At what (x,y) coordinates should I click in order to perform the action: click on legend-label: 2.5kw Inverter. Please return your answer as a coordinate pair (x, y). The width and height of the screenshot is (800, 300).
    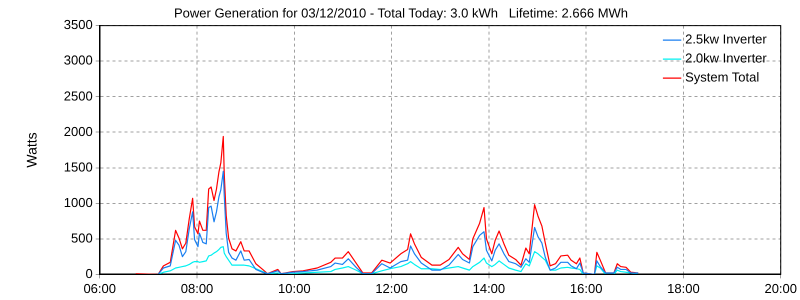
    Looking at the image, I should click on (726, 39).